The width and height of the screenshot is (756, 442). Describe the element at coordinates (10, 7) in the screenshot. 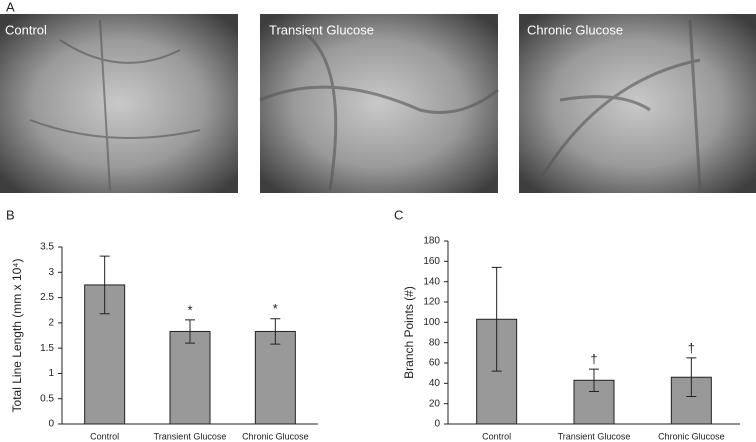

I see `panel-label: A` at that location.